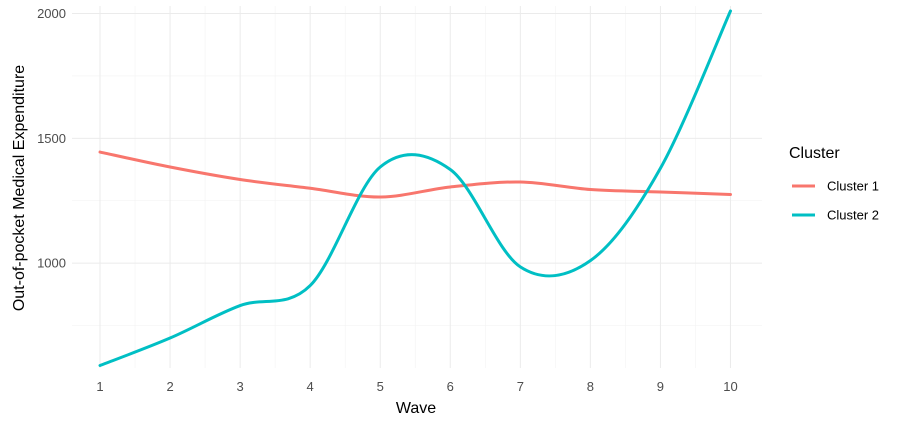  What do you see at coordinates (814, 153) in the screenshot?
I see `legend-title: Cluster` at bounding box center [814, 153].